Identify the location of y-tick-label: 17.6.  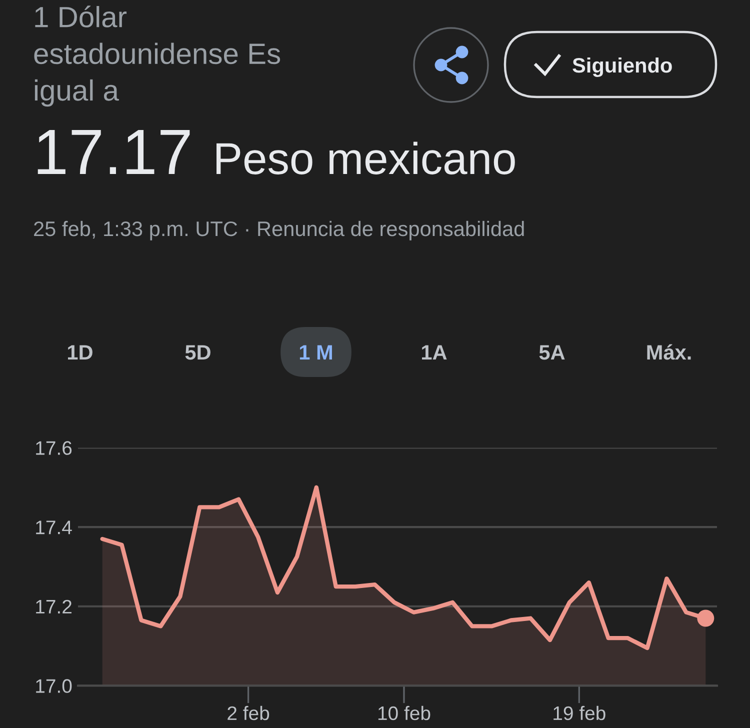
(54, 448).